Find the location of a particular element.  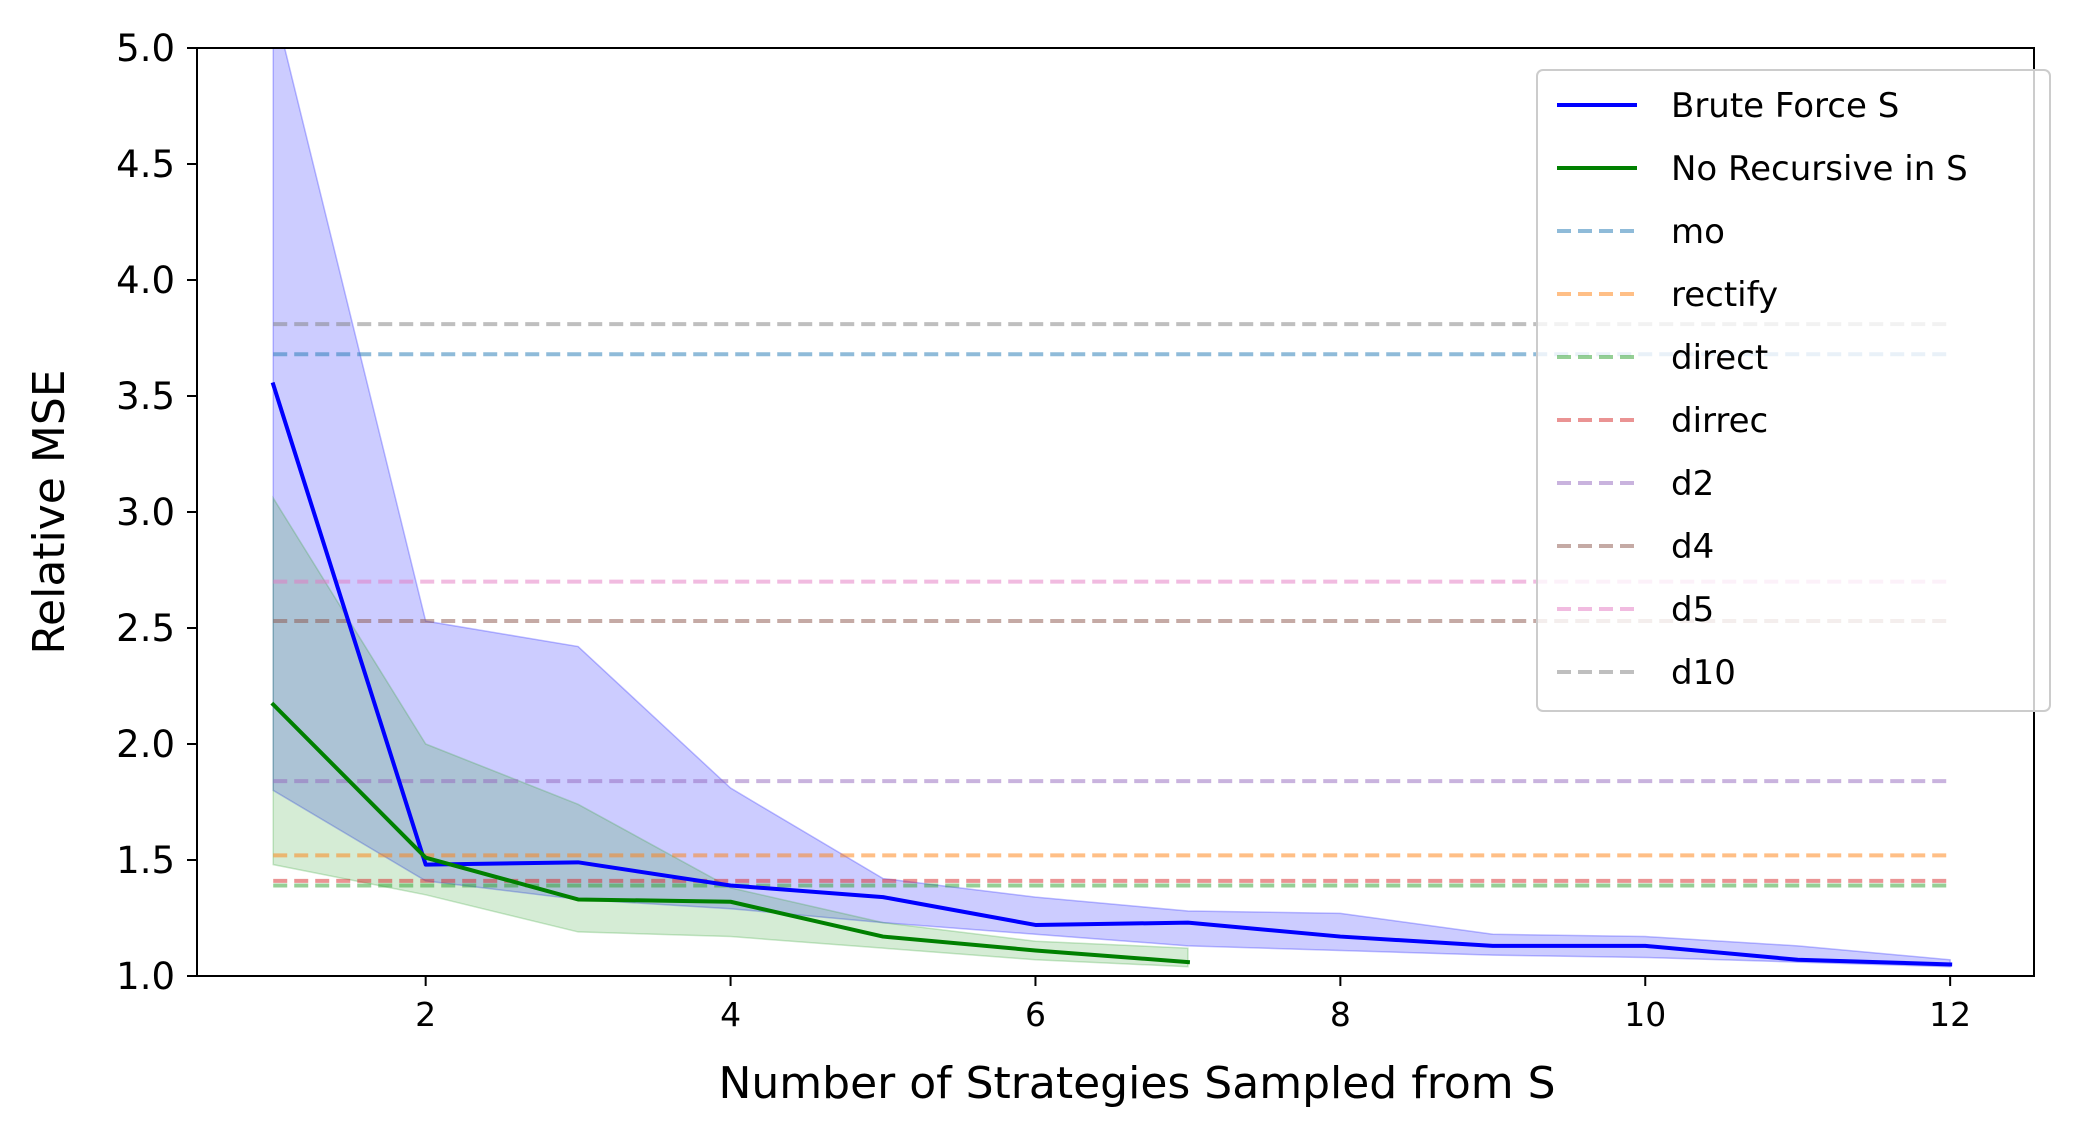

y-tick-label: 5.0 is located at coordinates (145, 48).